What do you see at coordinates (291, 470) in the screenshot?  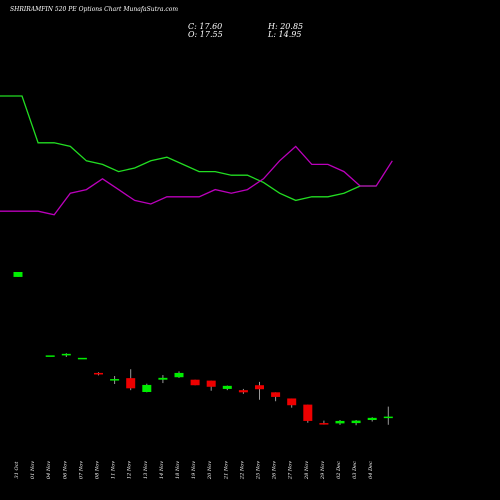 I see `x-tick-label: 27 Nov` at bounding box center [291, 470].